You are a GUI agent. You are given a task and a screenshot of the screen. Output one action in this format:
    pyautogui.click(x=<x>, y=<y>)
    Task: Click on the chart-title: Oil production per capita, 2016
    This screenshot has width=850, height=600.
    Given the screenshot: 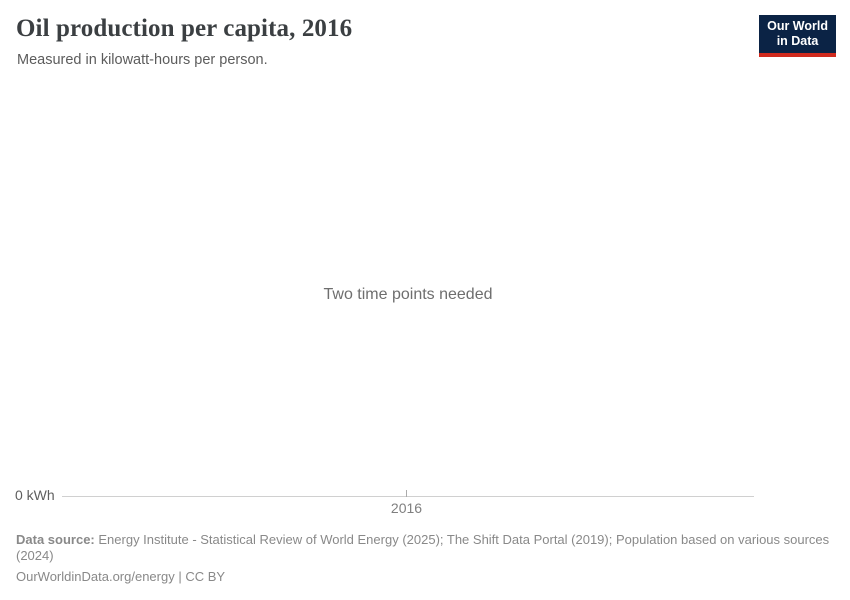 What is the action you would take?
    pyautogui.click(x=184, y=28)
    